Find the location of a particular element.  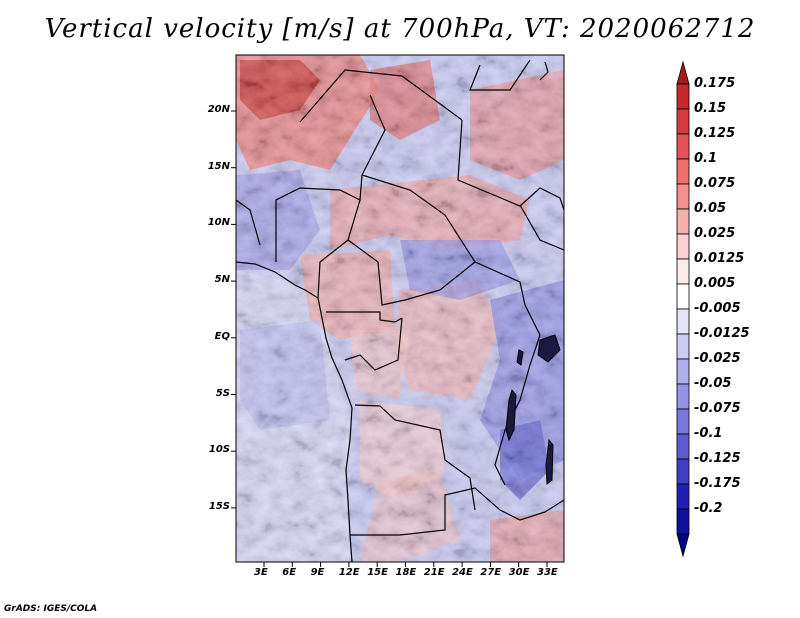

colorbar-label: -0.005 is located at coordinates (717, 308).